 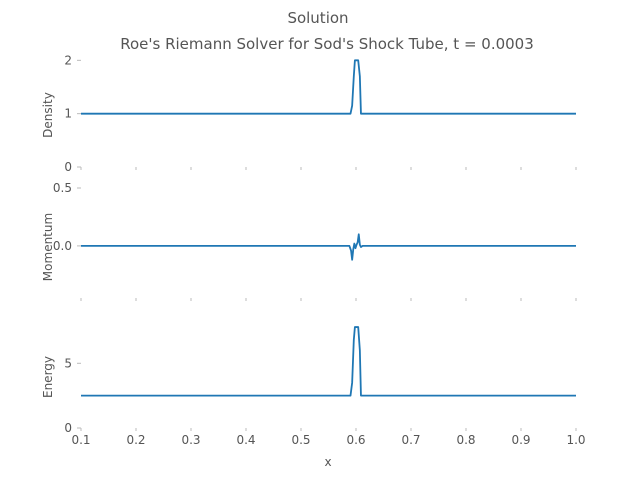 What do you see at coordinates (317, 18) in the screenshot?
I see `chart-title: Solution` at bounding box center [317, 18].